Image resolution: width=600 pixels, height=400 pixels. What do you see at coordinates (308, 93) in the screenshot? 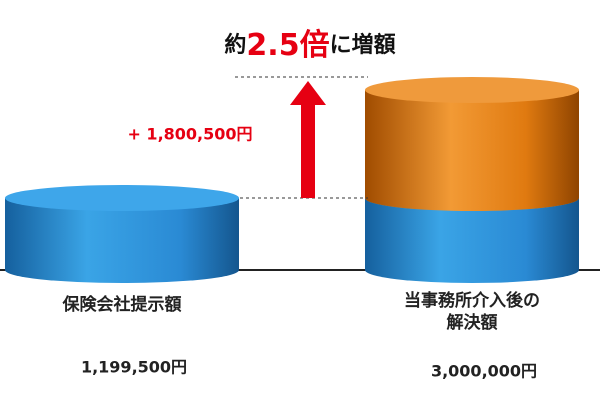
I see `increase-arrow-head` at bounding box center [308, 93].